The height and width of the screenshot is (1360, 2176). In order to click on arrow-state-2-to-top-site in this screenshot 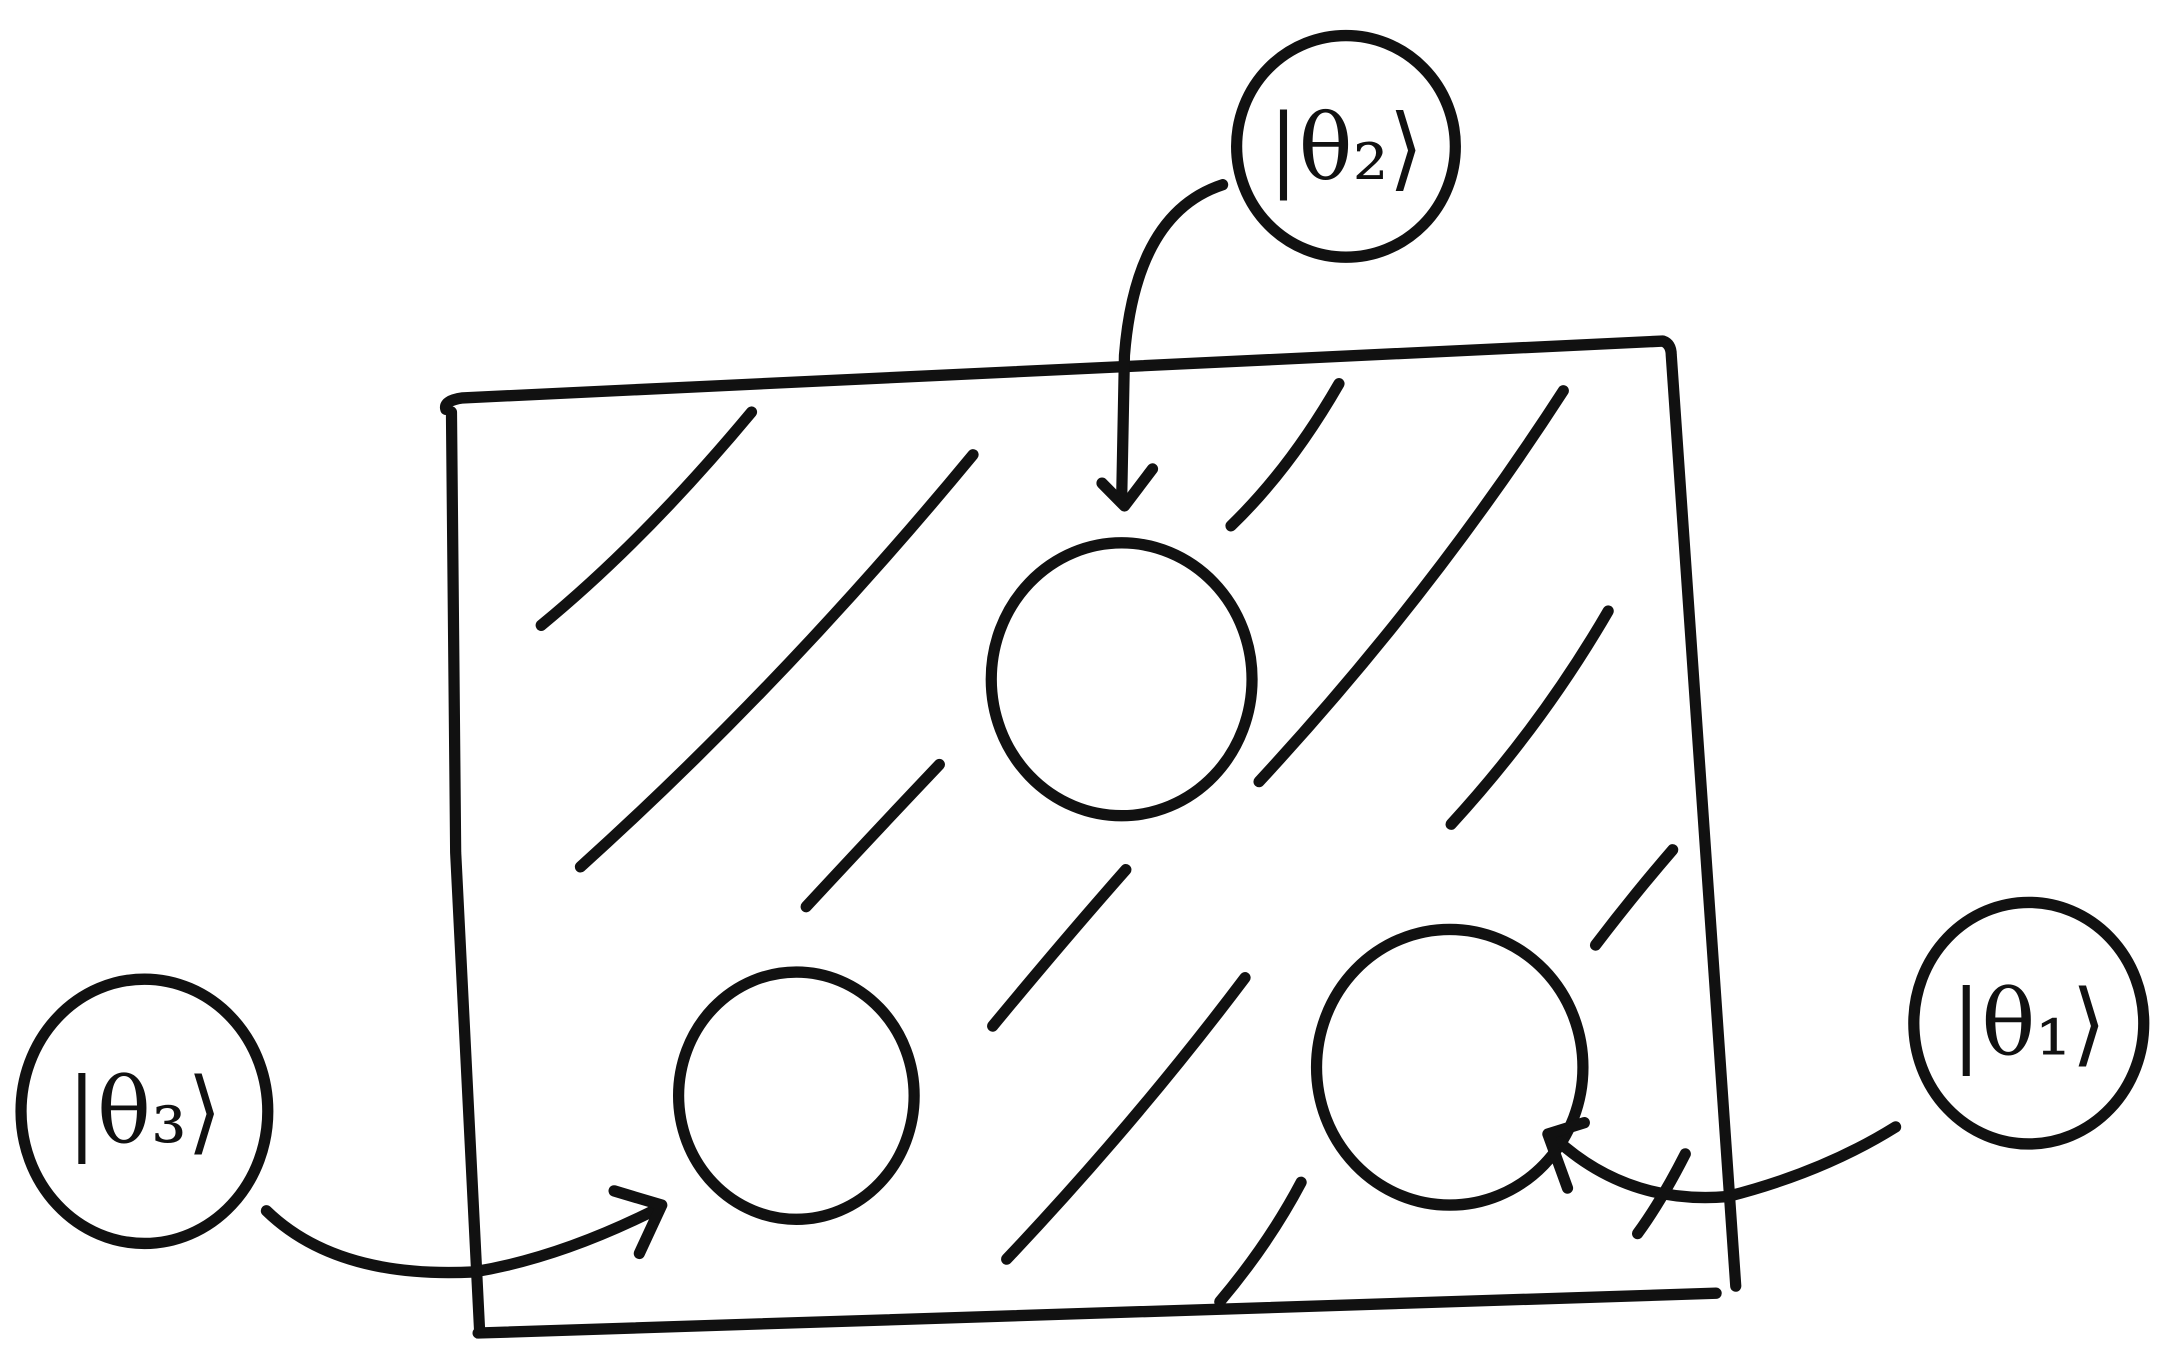, I will do `click(1162, 345)`.